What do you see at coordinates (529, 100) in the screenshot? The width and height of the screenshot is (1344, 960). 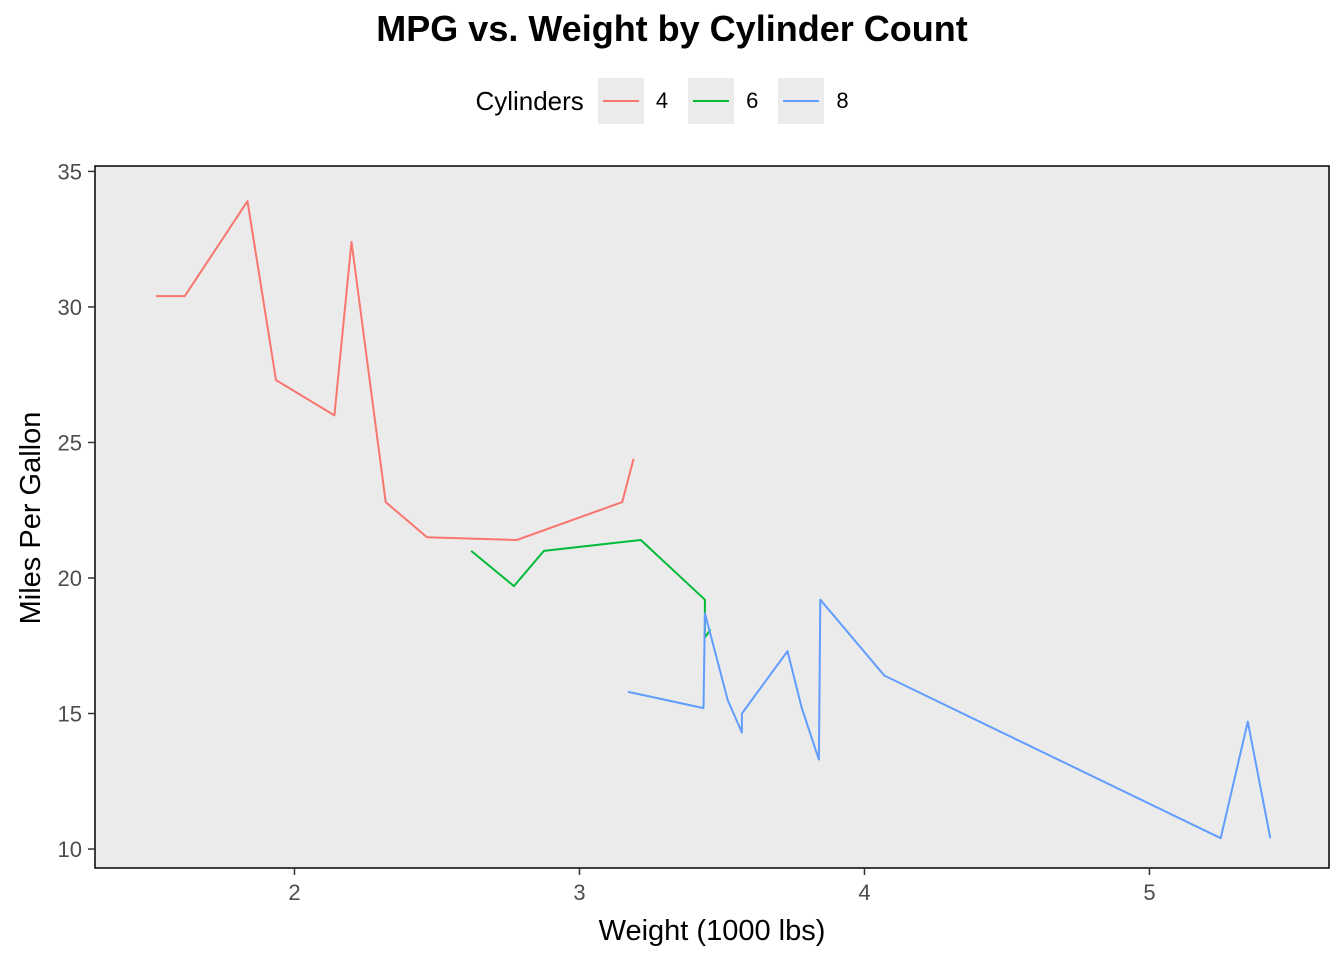 I see `legend-title: Cylinders` at bounding box center [529, 100].